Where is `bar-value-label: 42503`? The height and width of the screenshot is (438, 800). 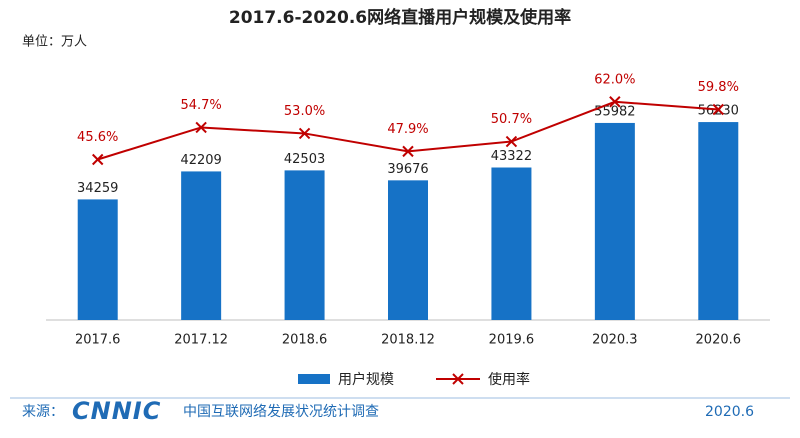 bar-value-label: 42503 is located at coordinates (304, 159).